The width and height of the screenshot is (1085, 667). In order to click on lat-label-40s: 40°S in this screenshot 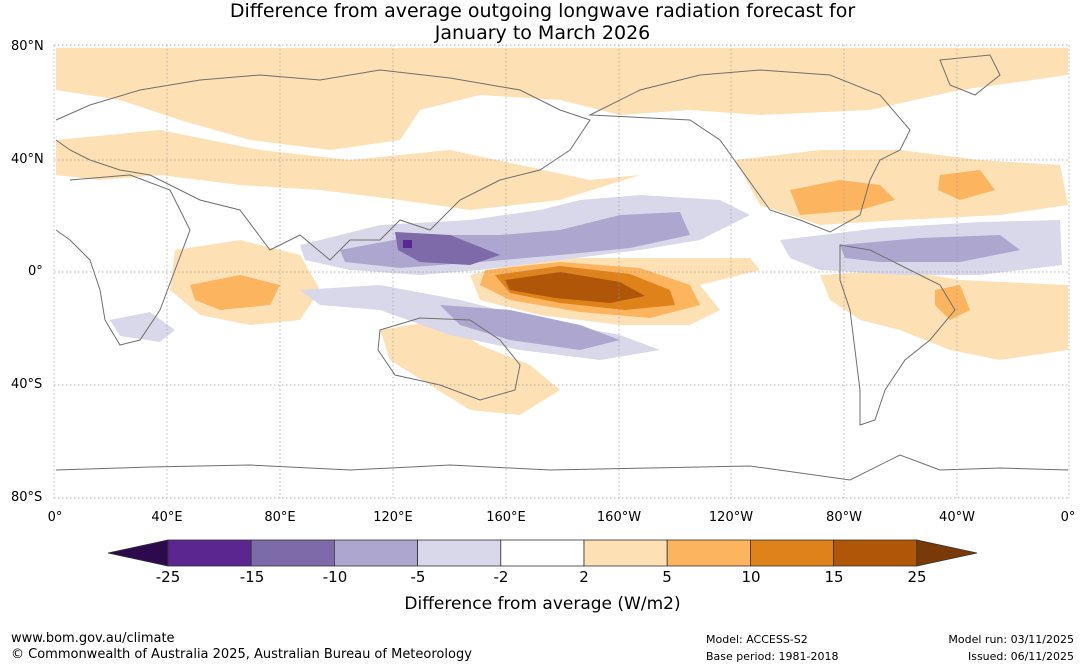, I will do `click(27, 384)`.